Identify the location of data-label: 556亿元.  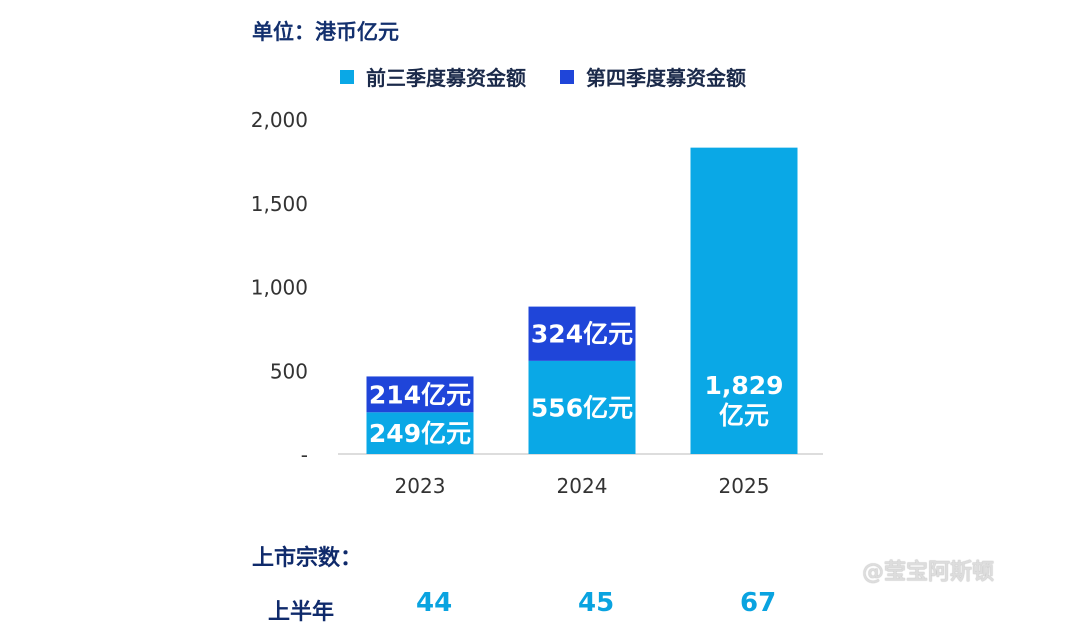
(582, 407).